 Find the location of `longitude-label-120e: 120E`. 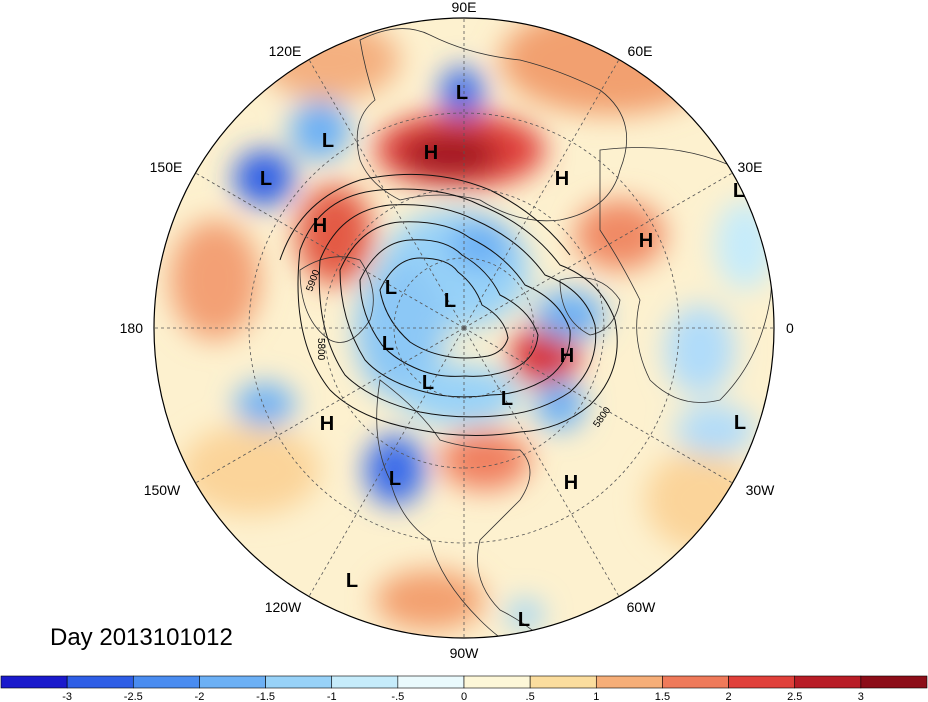

longitude-label-120e: 120E is located at coordinates (285, 51).